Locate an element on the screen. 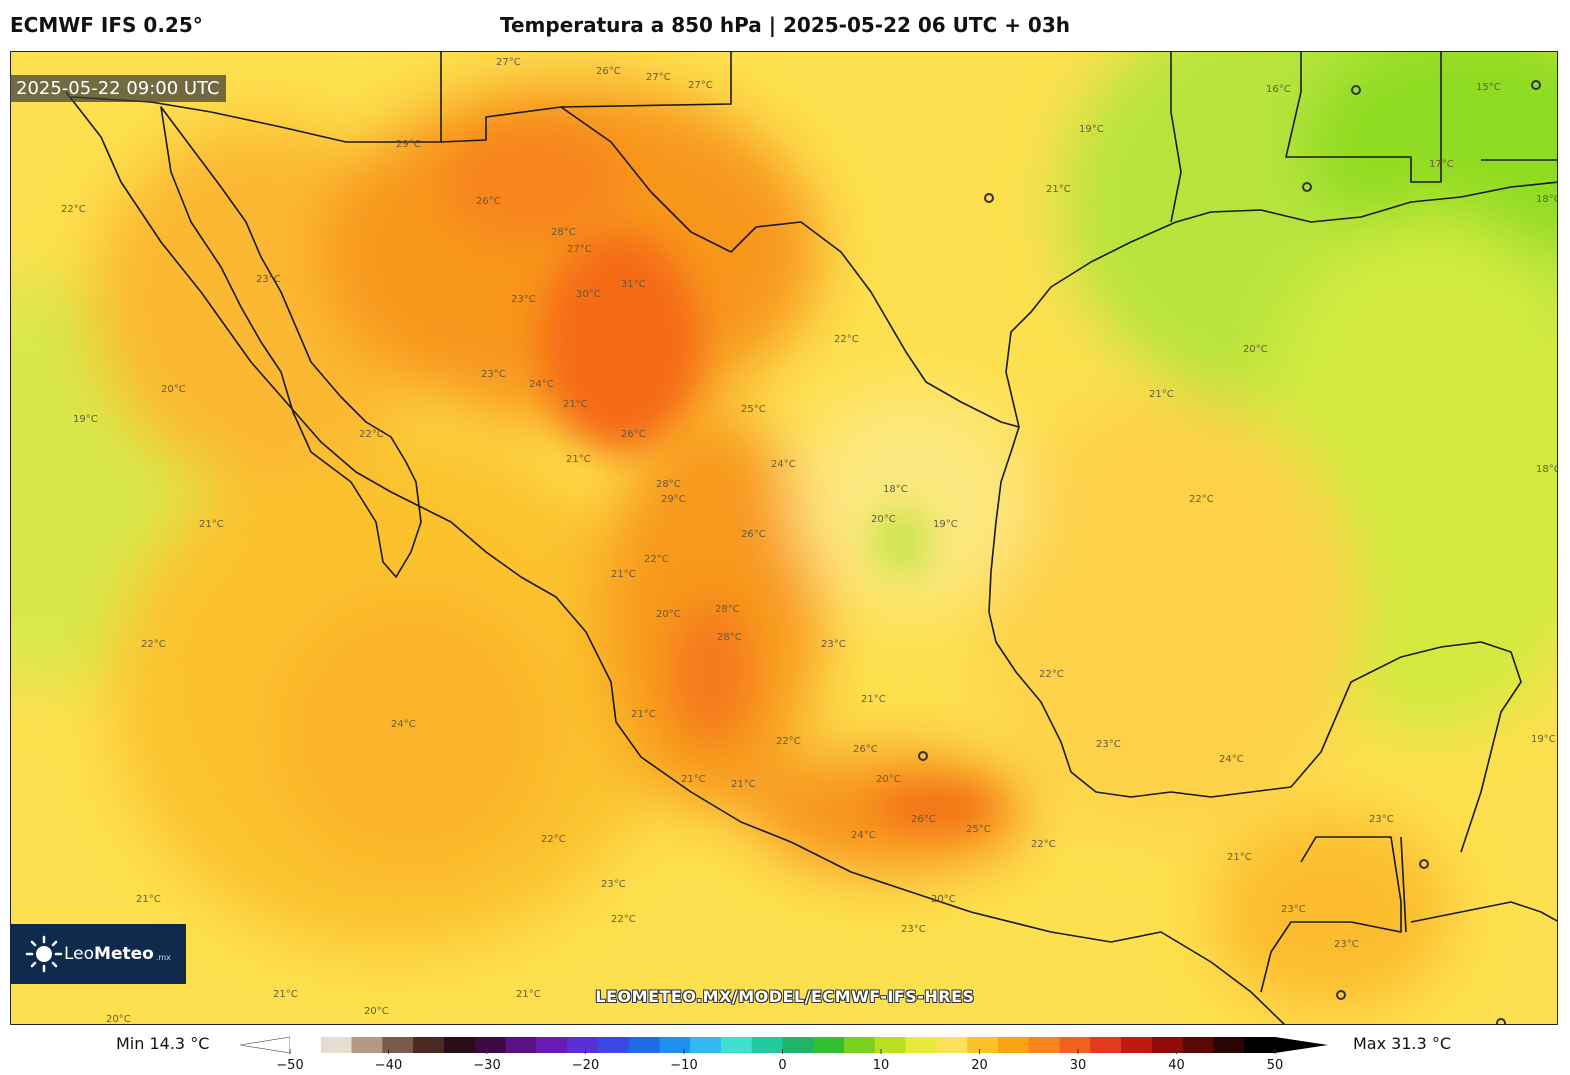 This screenshot has width=1570, height=1075. logo-tld: .mx is located at coordinates (163, 957).